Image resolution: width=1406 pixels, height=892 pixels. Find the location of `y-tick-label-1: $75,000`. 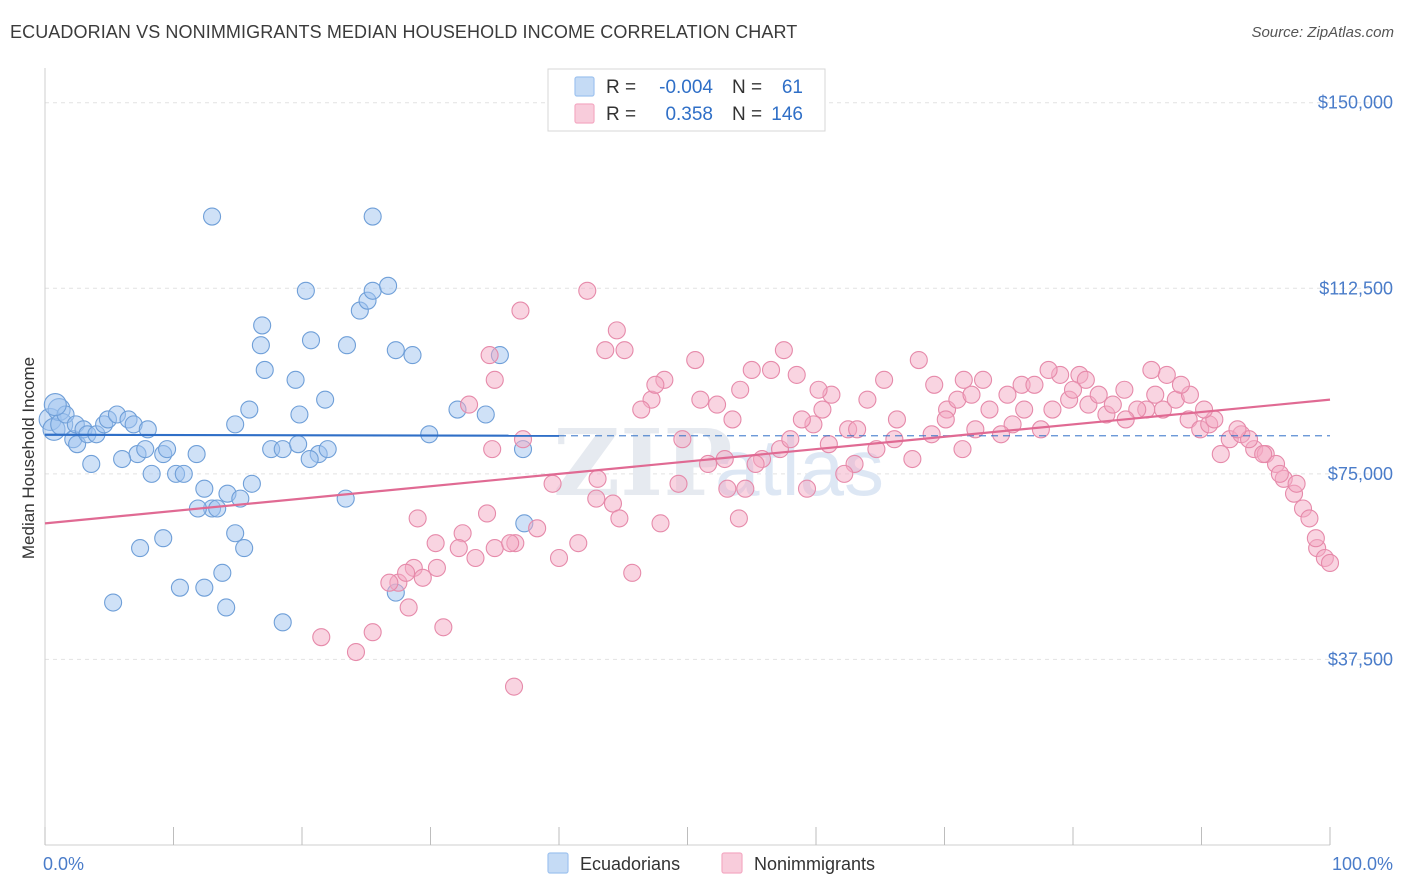

y-tick-label-1: $75,000 is located at coordinates (1360, 474).